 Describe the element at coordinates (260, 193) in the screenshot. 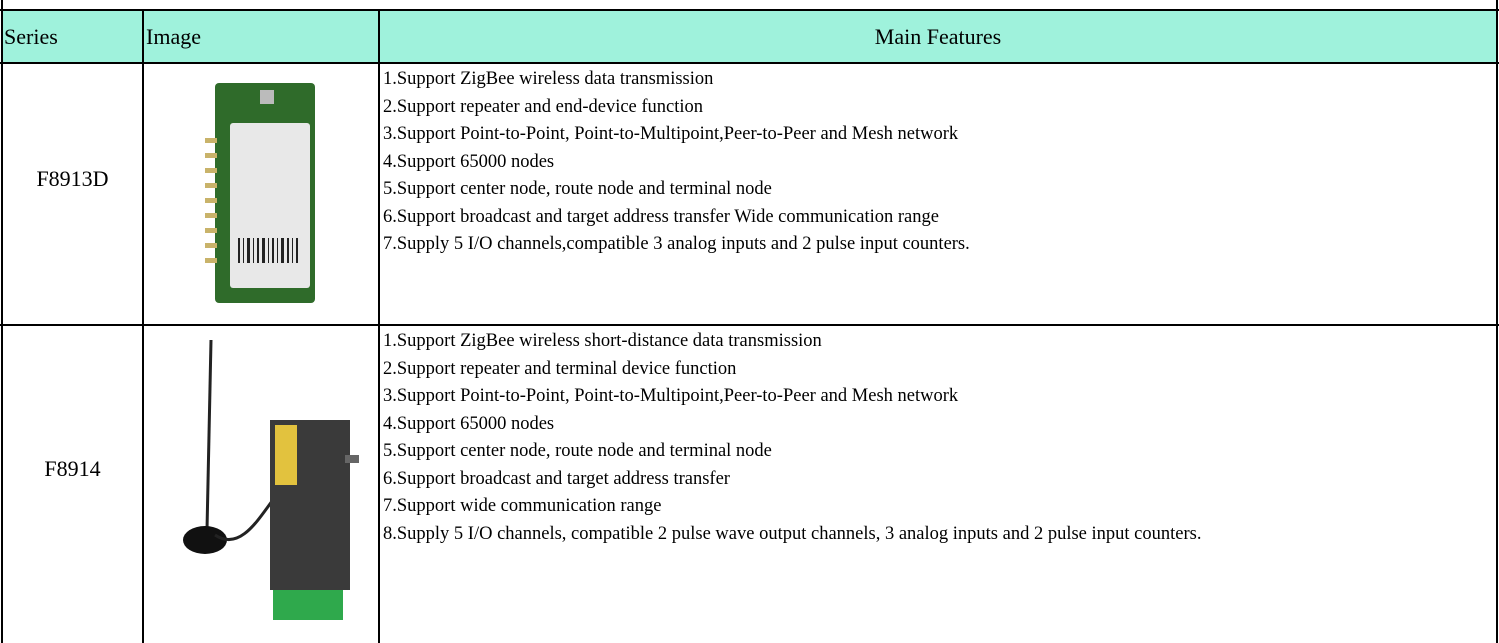

I see `module-image` at that location.